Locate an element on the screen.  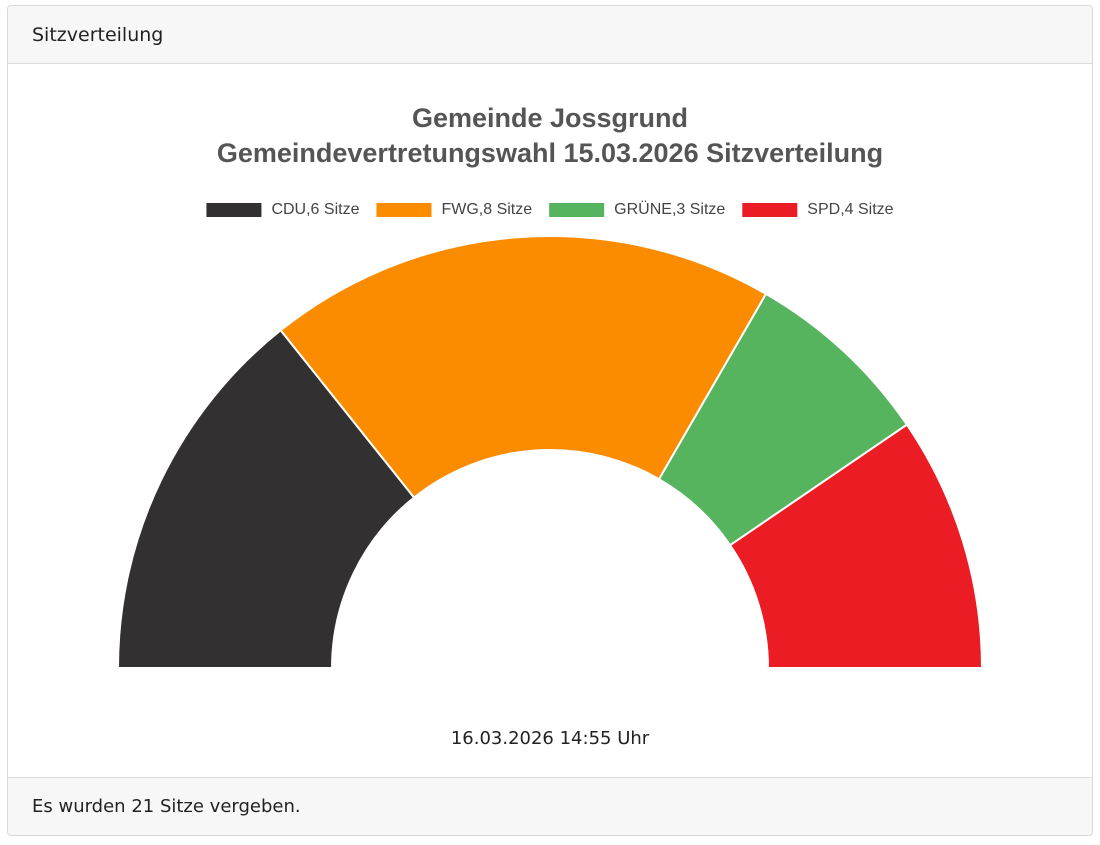
legend-label: CDU,6 Sitze is located at coordinates (315, 209).